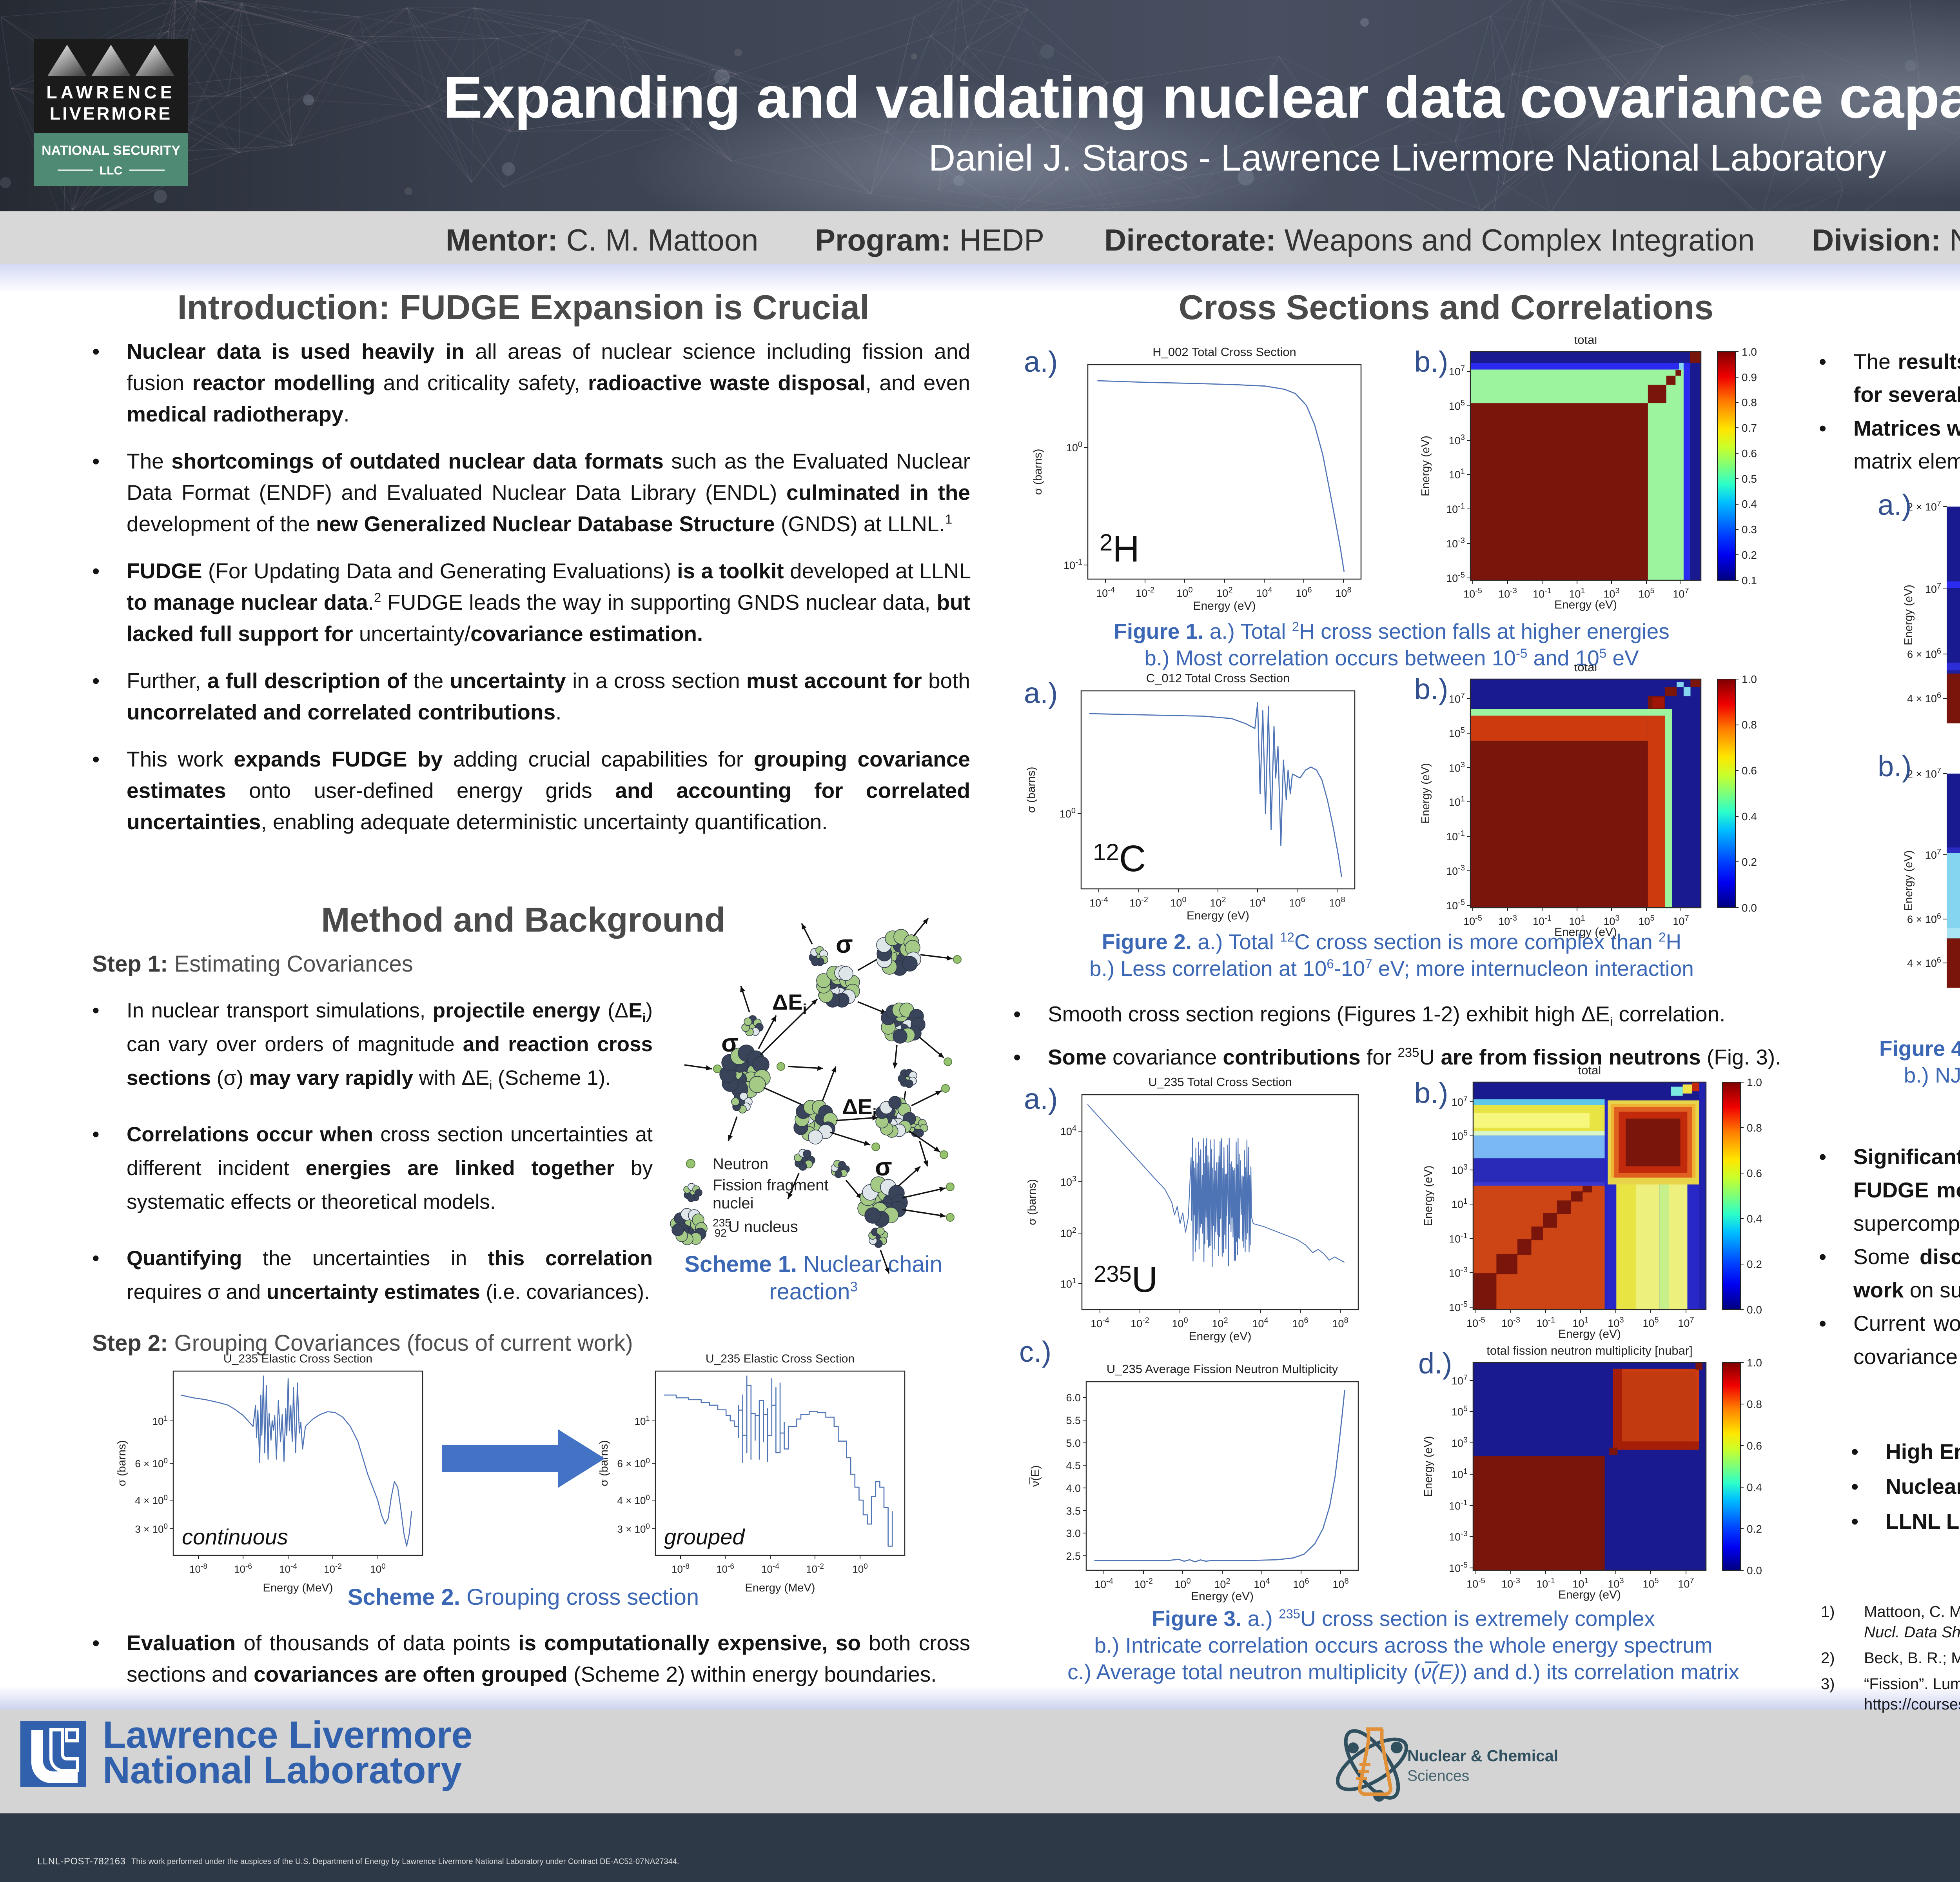 The width and height of the screenshot is (1960, 1882). Describe the element at coordinates (198, 1568) in the screenshot. I see `svg-text: 10⁻⁸` at that location.